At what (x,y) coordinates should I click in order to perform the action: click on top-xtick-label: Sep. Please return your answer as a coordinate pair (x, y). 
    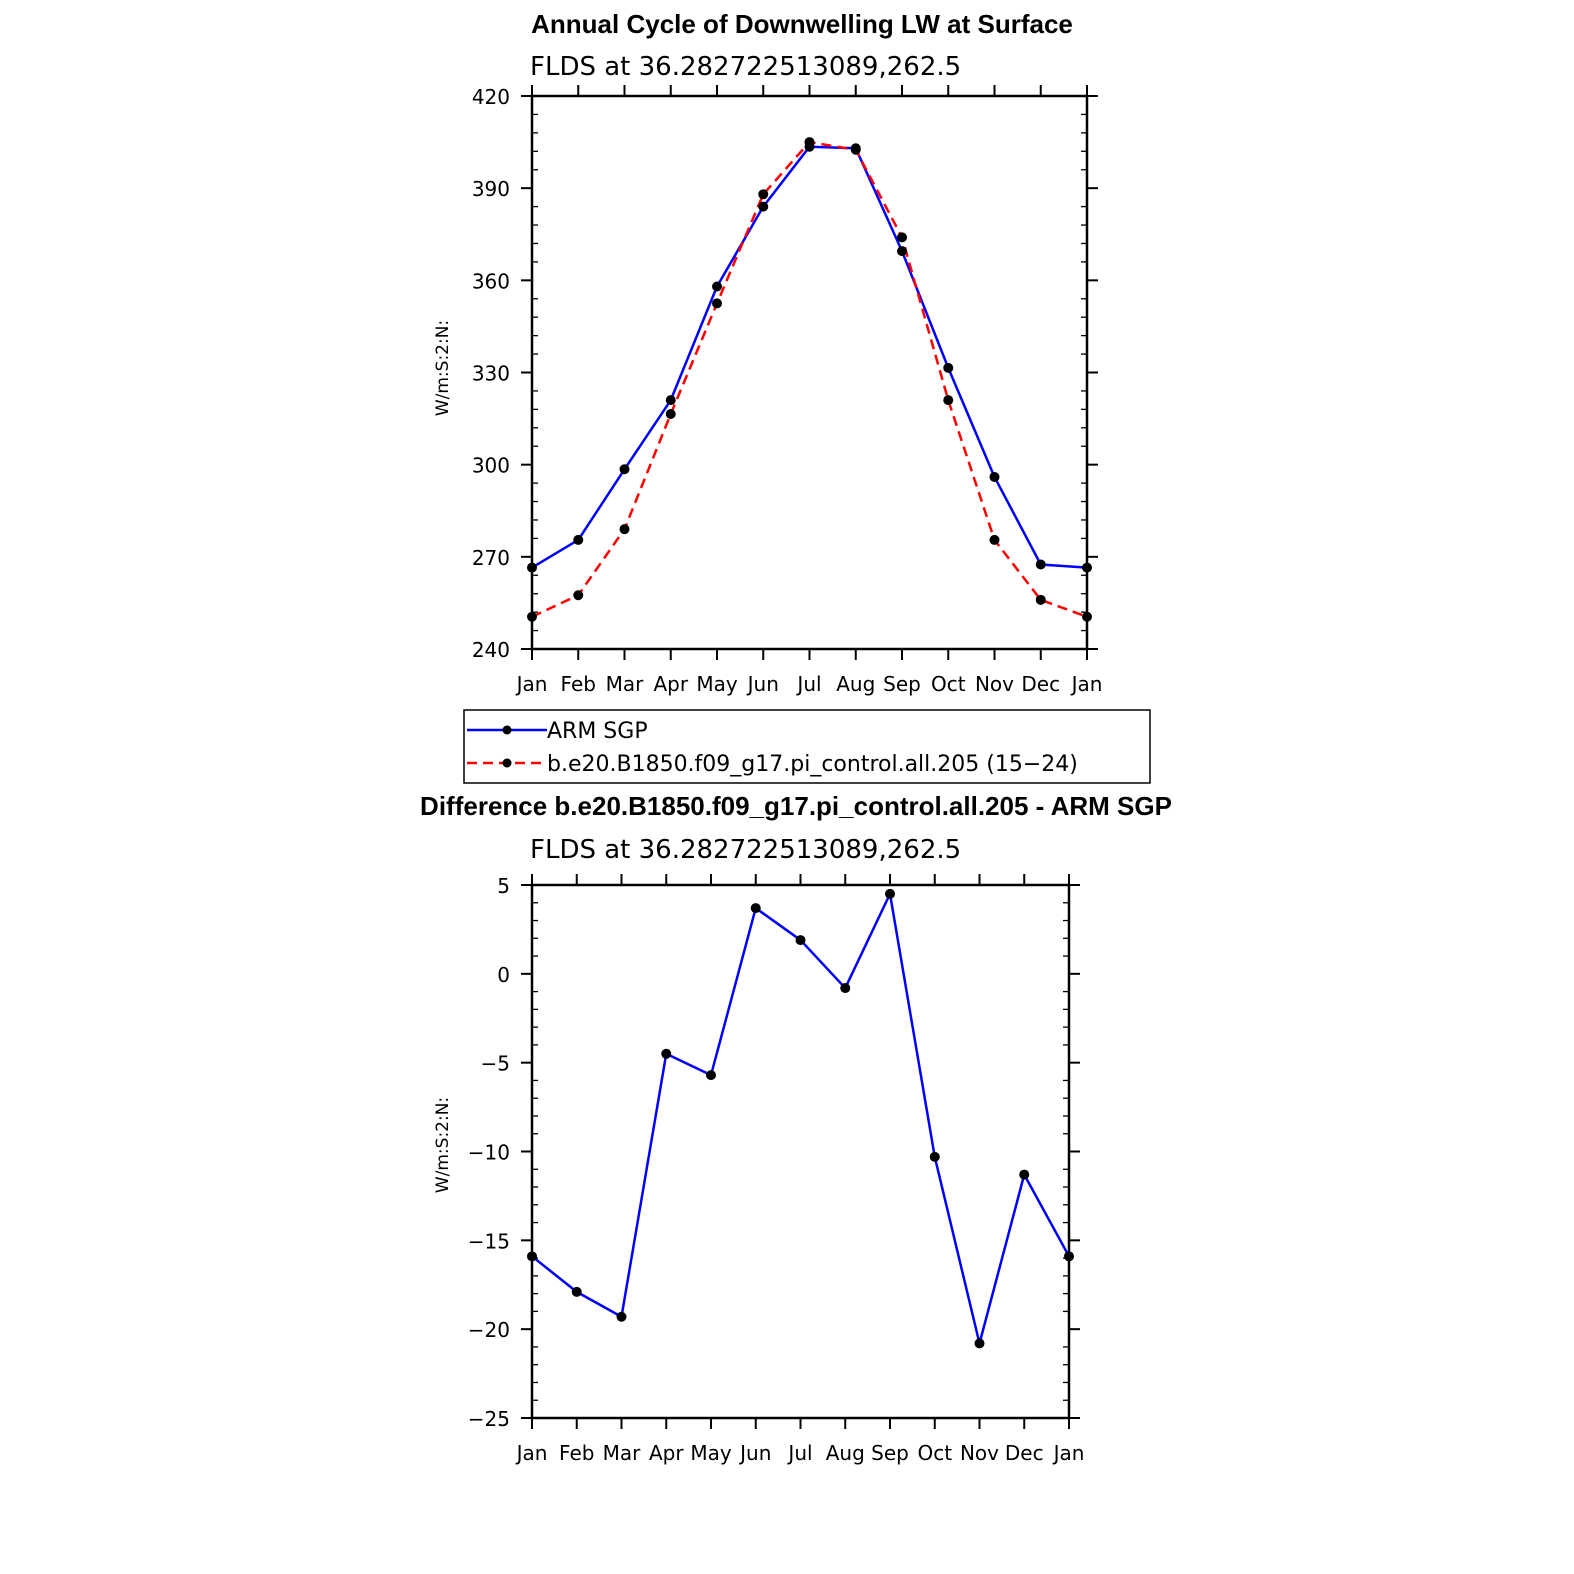
    Looking at the image, I should click on (902, 684).